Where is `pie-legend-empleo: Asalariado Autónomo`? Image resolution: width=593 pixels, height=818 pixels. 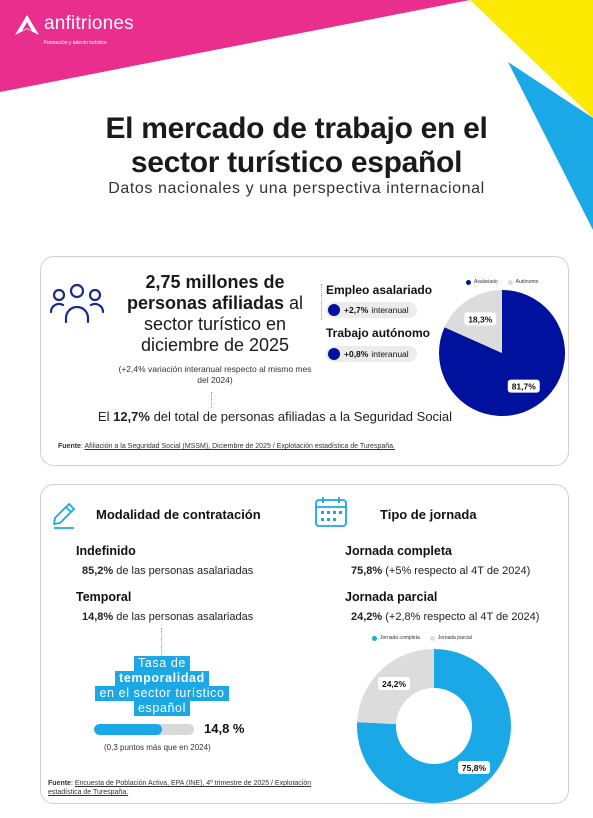 pie-legend-empleo: Asalariado Autónomo is located at coordinates (507, 282).